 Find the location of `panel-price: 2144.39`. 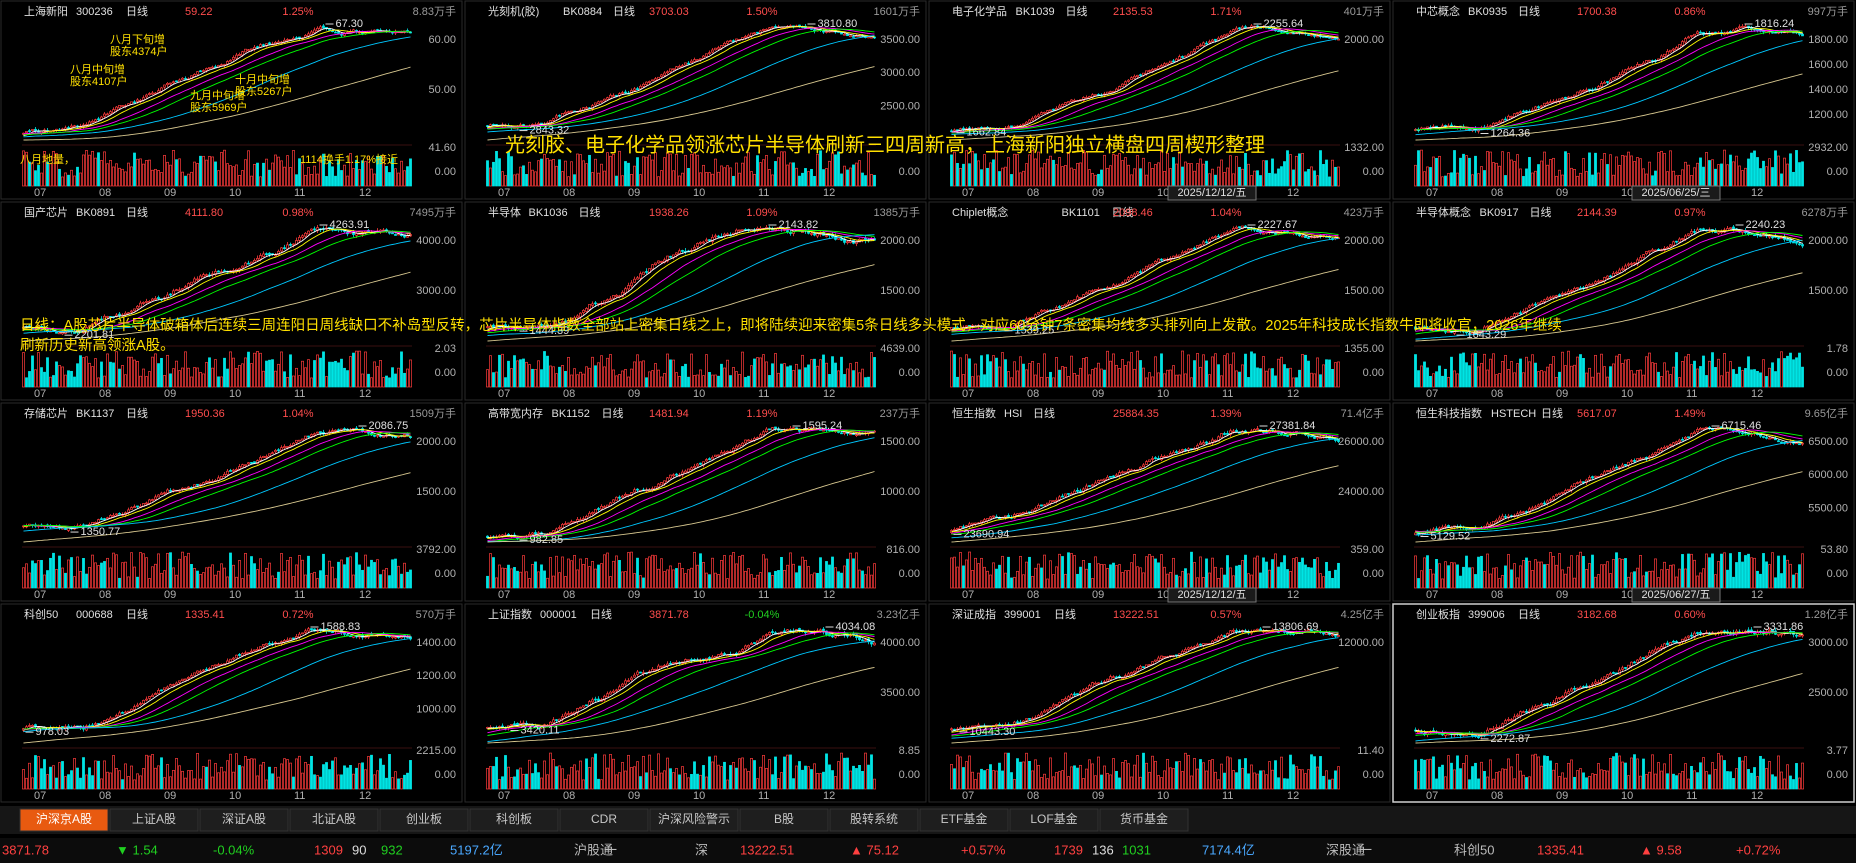

panel-price: 2144.39 is located at coordinates (1597, 213).